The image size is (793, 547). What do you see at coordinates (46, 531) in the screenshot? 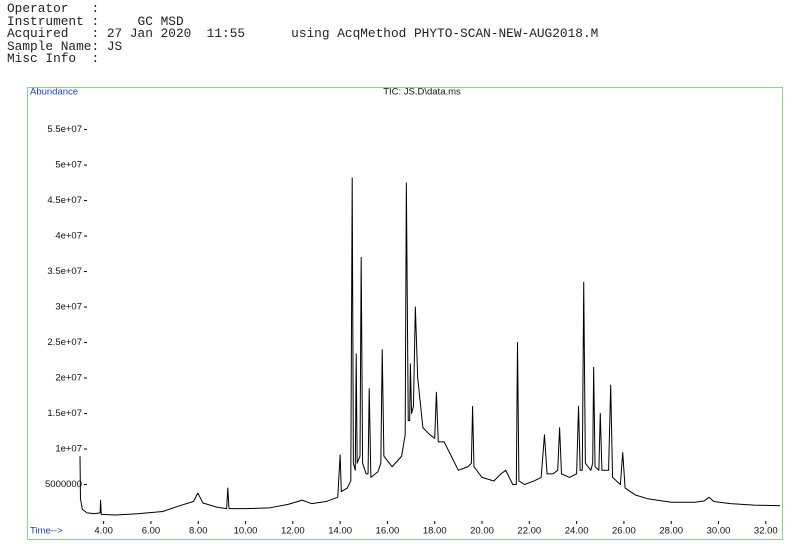
I see `x-axis-label: Time-->` at bounding box center [46, 531].